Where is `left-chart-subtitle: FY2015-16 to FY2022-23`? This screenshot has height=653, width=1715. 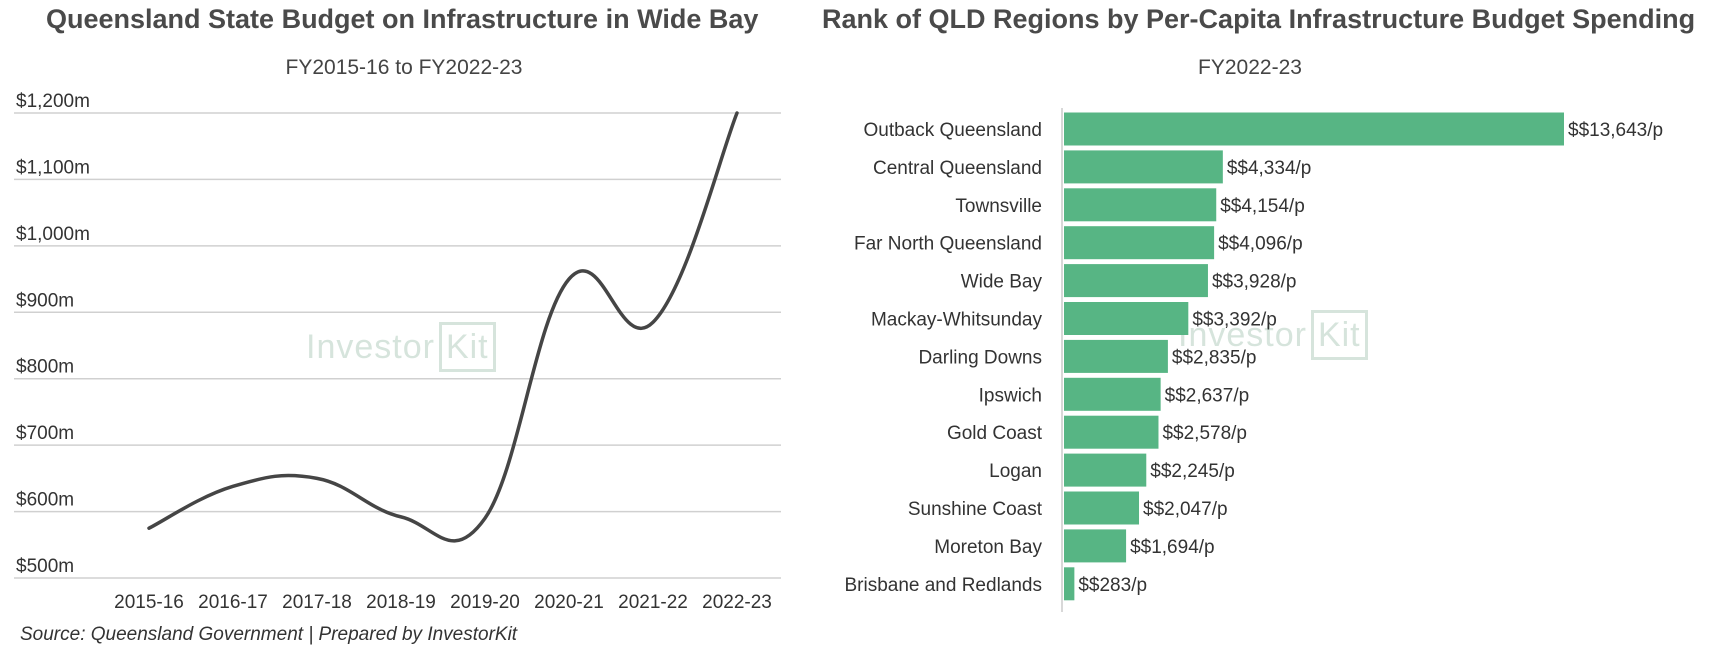
left-chart-subtitle: FY2015-16 to FY2022-23 is located at coordinates (404, 67).